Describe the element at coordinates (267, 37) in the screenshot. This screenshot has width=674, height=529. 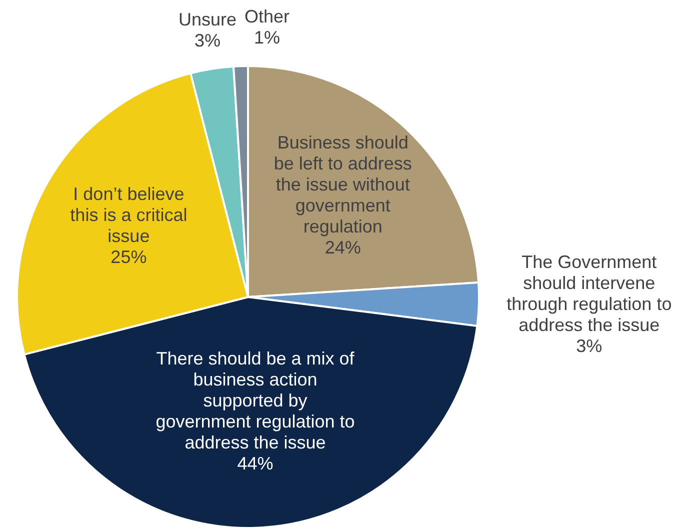
I see `data-label: 1%` at that location.